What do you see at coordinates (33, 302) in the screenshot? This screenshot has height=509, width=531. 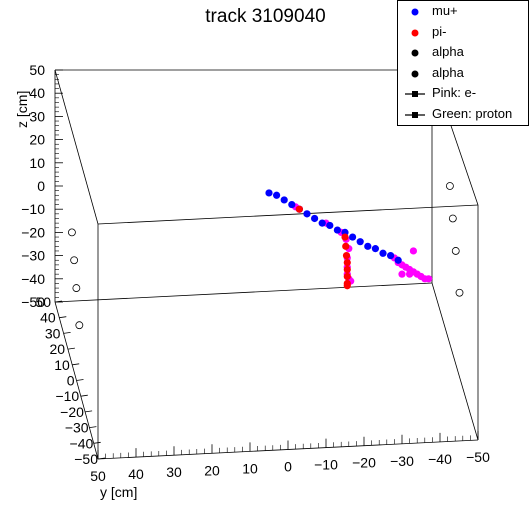 I see `z-tick-label: −50` at bounding box center [33, 302].